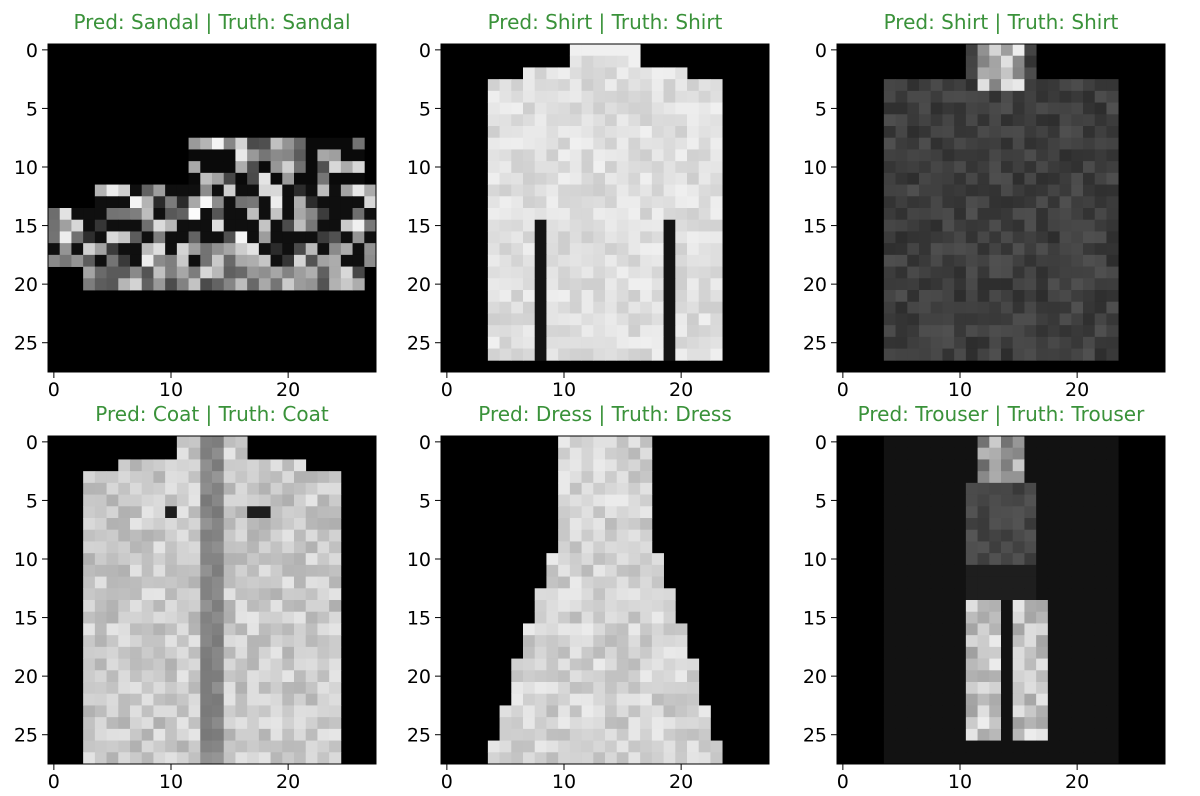  I want to click on y-tick-label: 15, so click(419, 227).